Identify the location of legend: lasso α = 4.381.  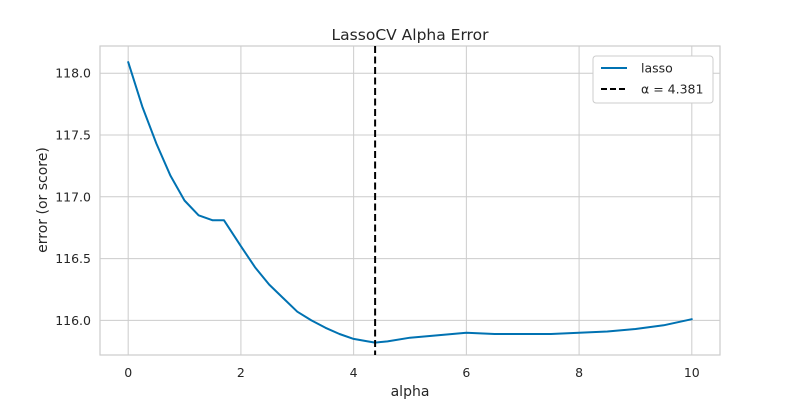
(653, 79).